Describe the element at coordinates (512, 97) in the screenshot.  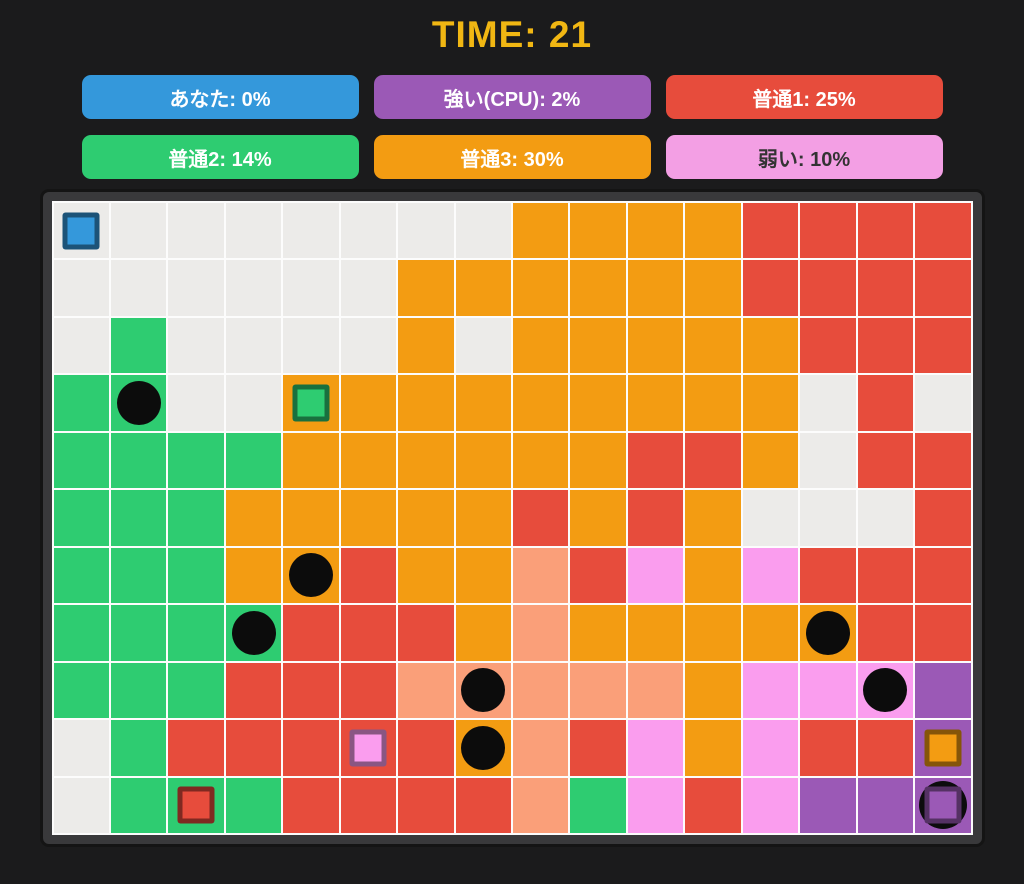
I see `score-badge-cpu-strong: 強い(CPU): 2%` at that location.